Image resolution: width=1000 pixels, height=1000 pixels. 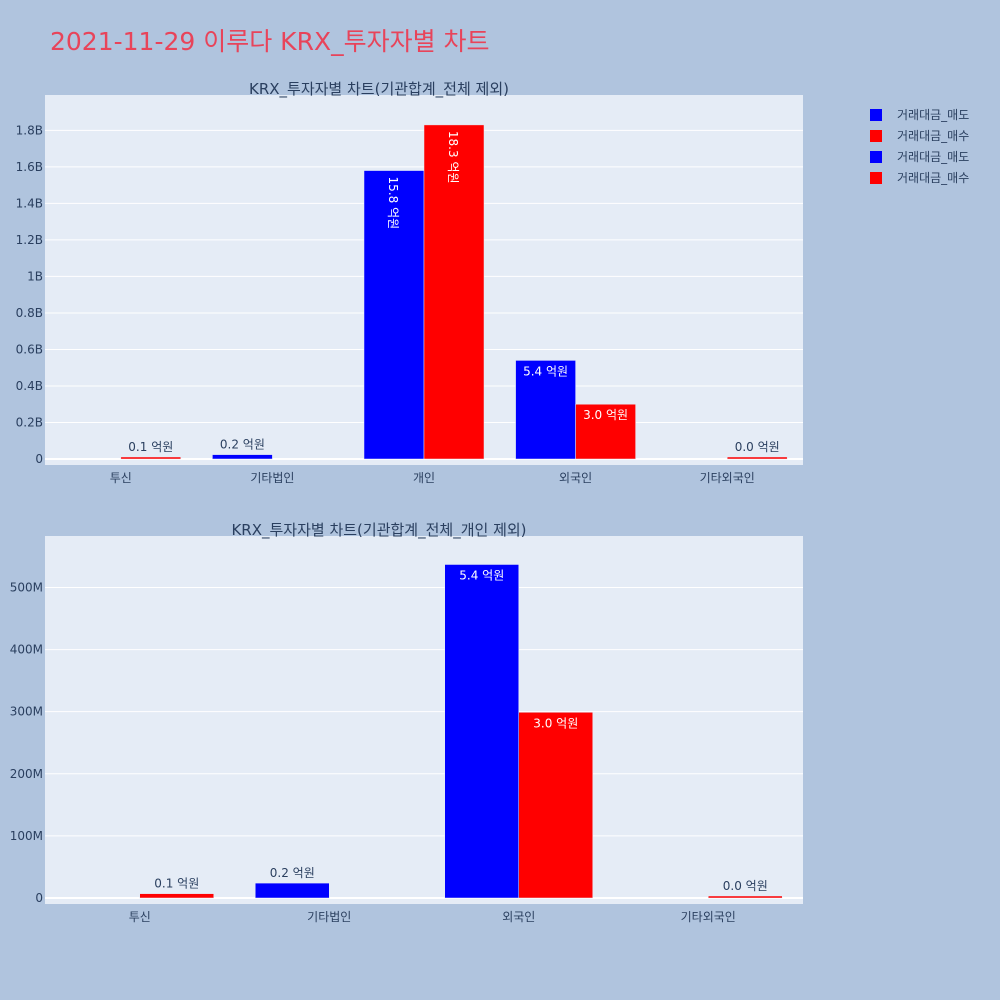 What do you see at coordinates (26, 650) in the screenshot?
I see `y-tick-label: 400M` at bounding box center [26, 650].